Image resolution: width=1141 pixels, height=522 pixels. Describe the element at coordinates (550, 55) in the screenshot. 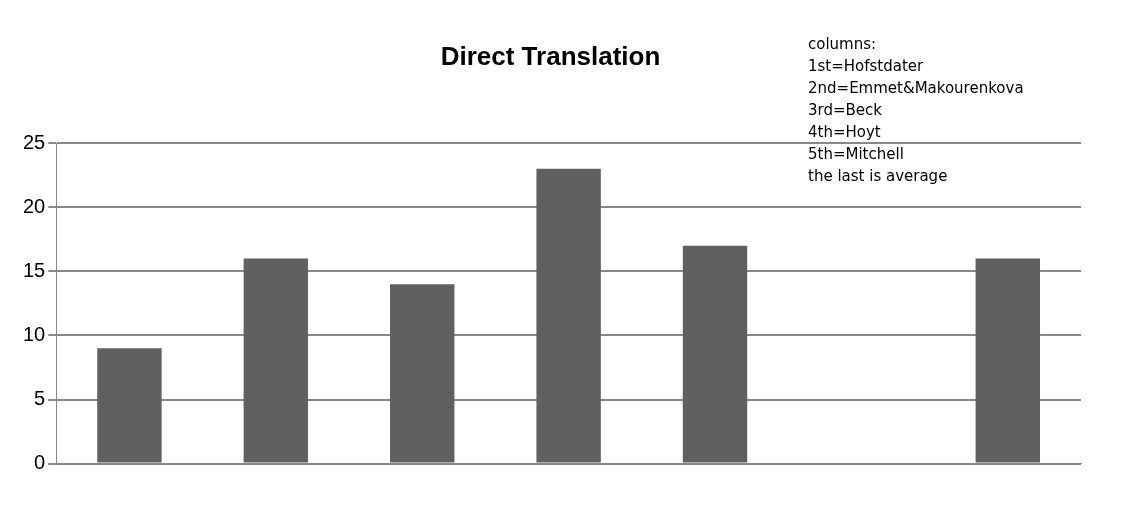

I see `chart-title: Direct Translation` at that location.